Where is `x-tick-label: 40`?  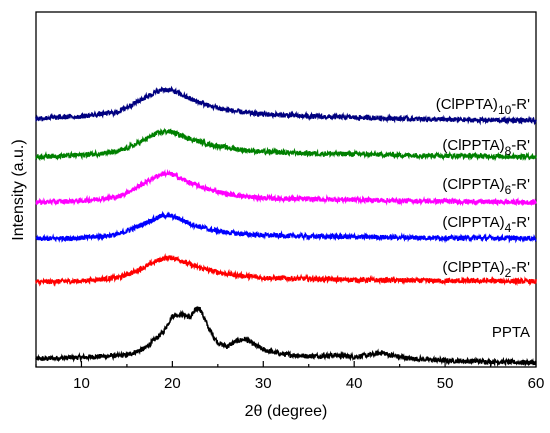
x-tick-label: 40 is located at coordinates (354, 383).